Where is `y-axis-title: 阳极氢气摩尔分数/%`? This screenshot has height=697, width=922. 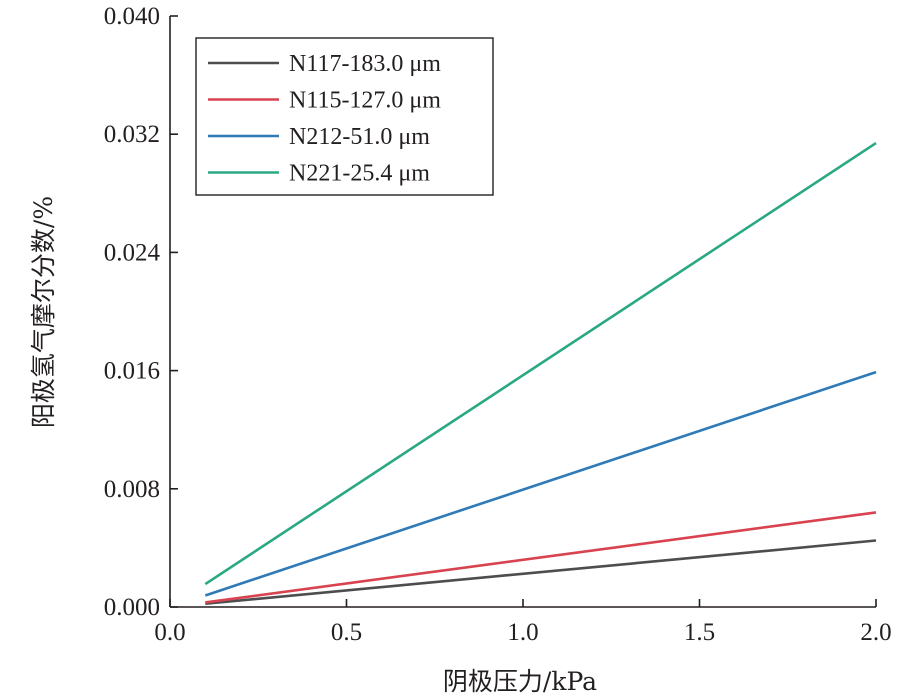
y-axis-title: 阳极氢气摩尔分数/% is located at coordinates (43, 312).